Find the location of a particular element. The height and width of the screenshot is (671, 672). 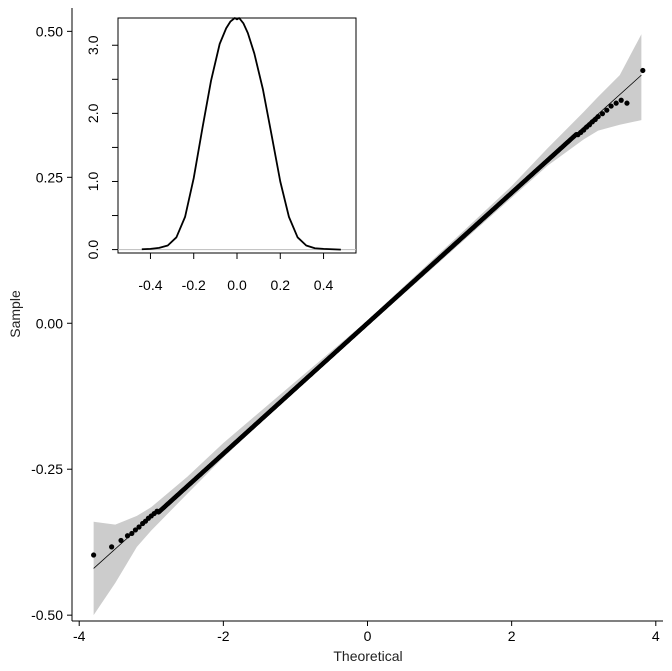

inset-y-tick-label: 2.0 is located at coordinates (93, 113).